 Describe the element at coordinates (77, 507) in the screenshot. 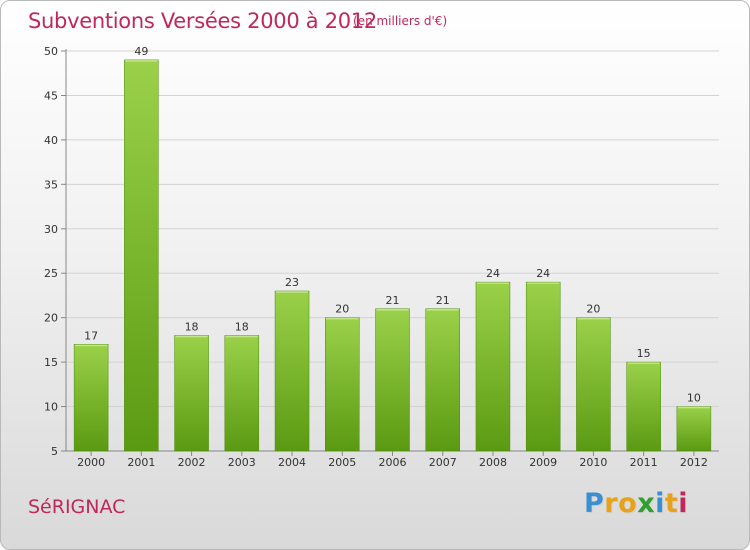

I see `commune-name: SéRIGNAC` at that location.